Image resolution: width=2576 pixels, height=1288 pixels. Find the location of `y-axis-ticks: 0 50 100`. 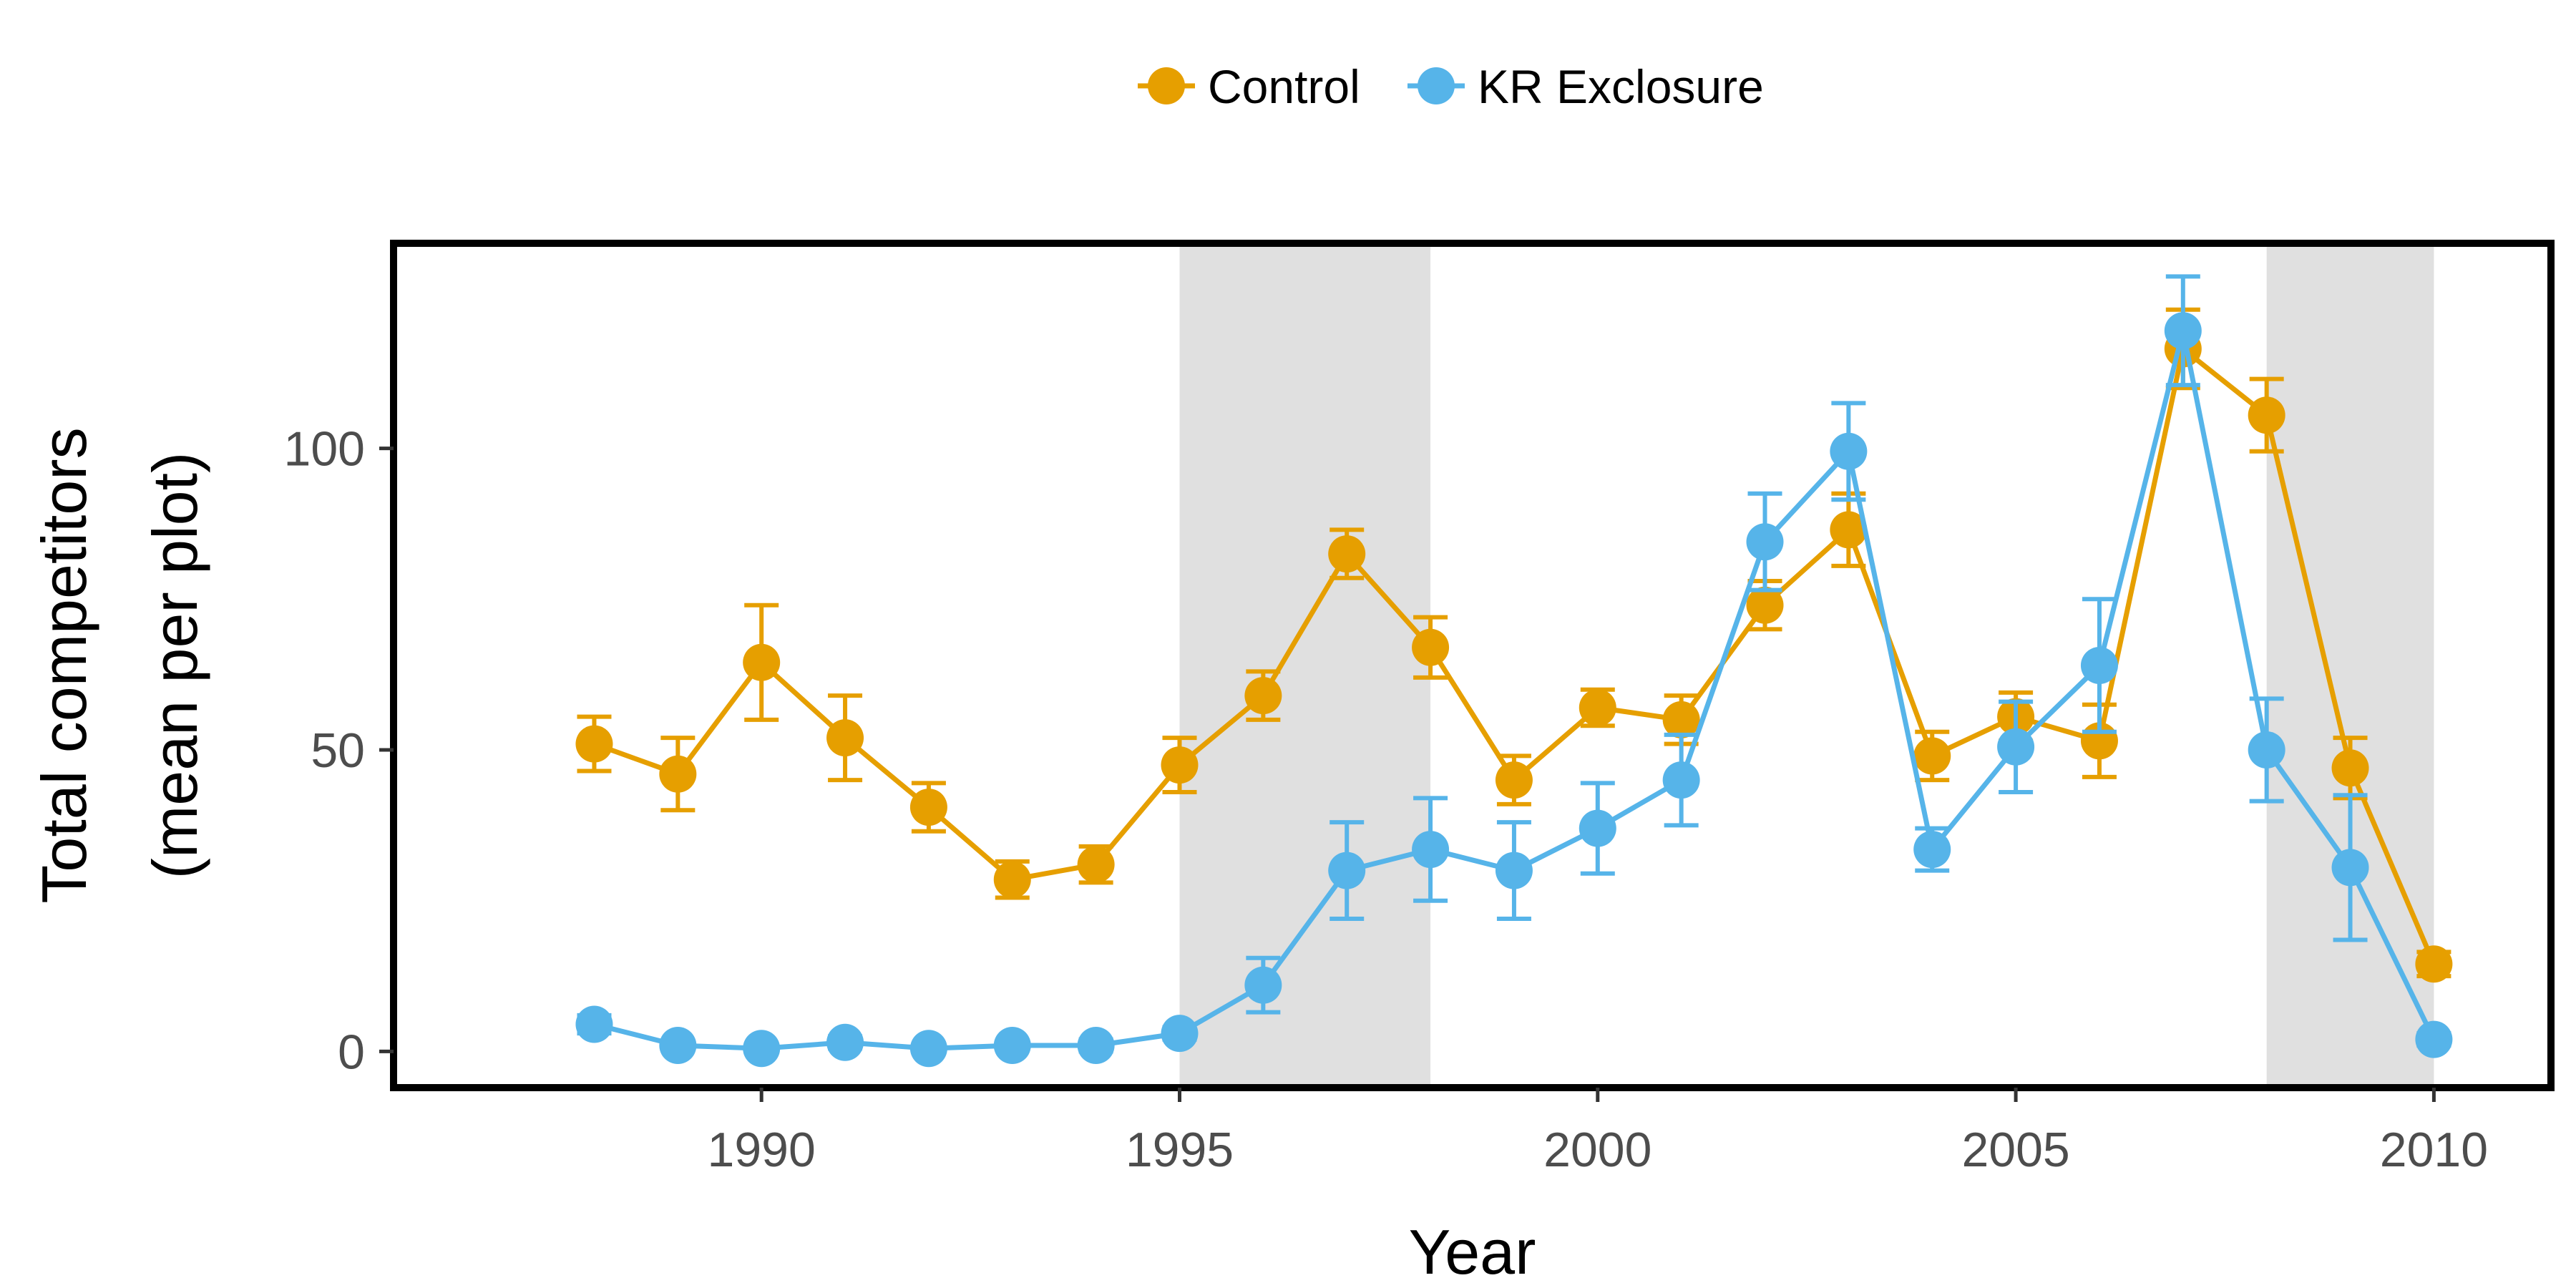

y-axis-ticks: 0 50 100 is located at coordinates (339, 750).